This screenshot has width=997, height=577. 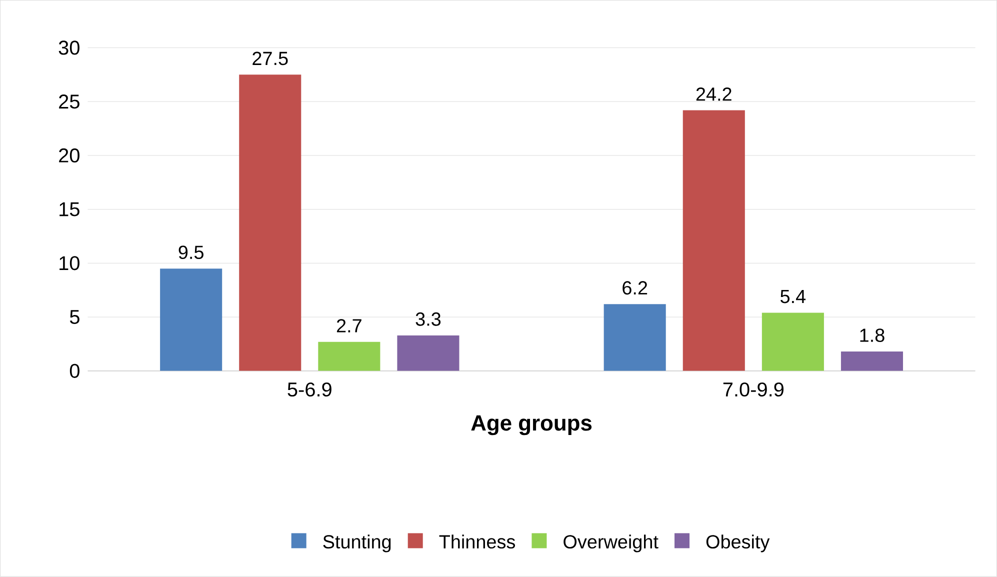 What do you see at coordinates (349, 325) in the screenshot?
I see `data-label: 2.7` at bounding box center [349, 325].